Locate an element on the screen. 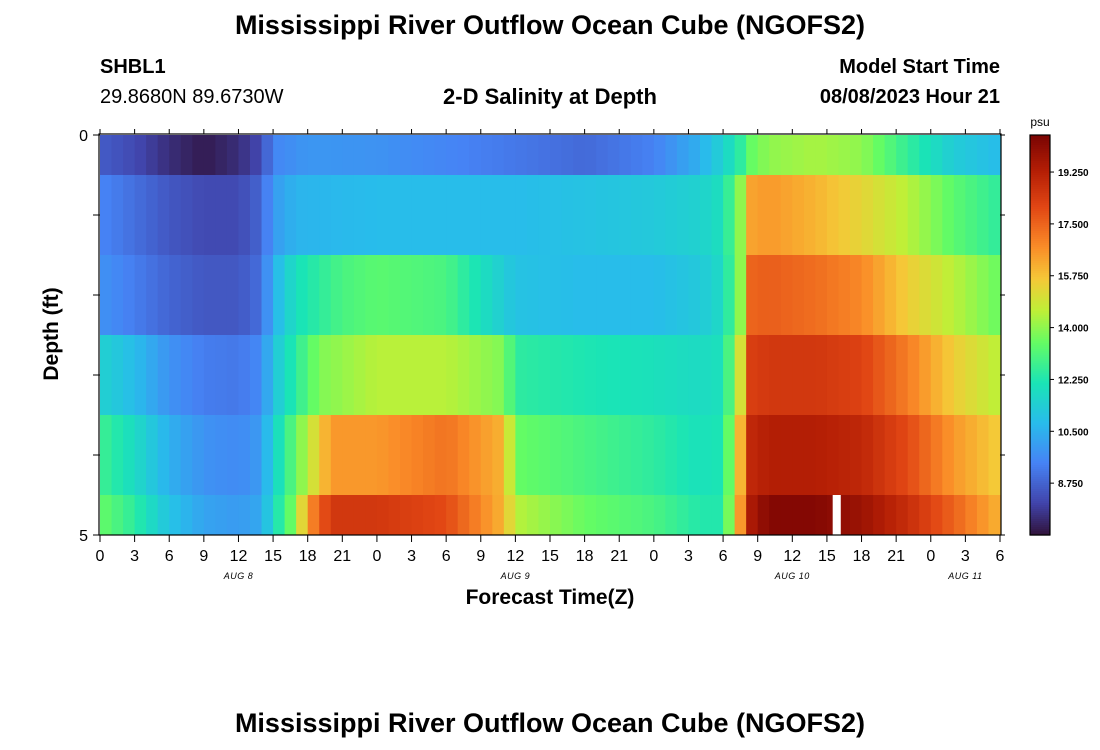 The height and width of the screenshot is (750, 1100). x-tick-label: 15 is located at coordinates (273, 556).